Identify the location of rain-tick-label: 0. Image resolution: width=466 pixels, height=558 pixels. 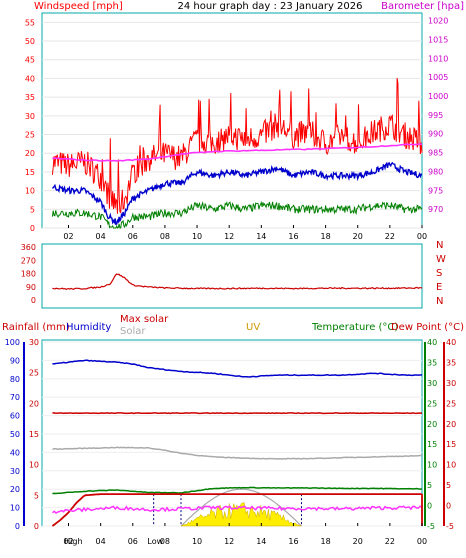
(36, 526).